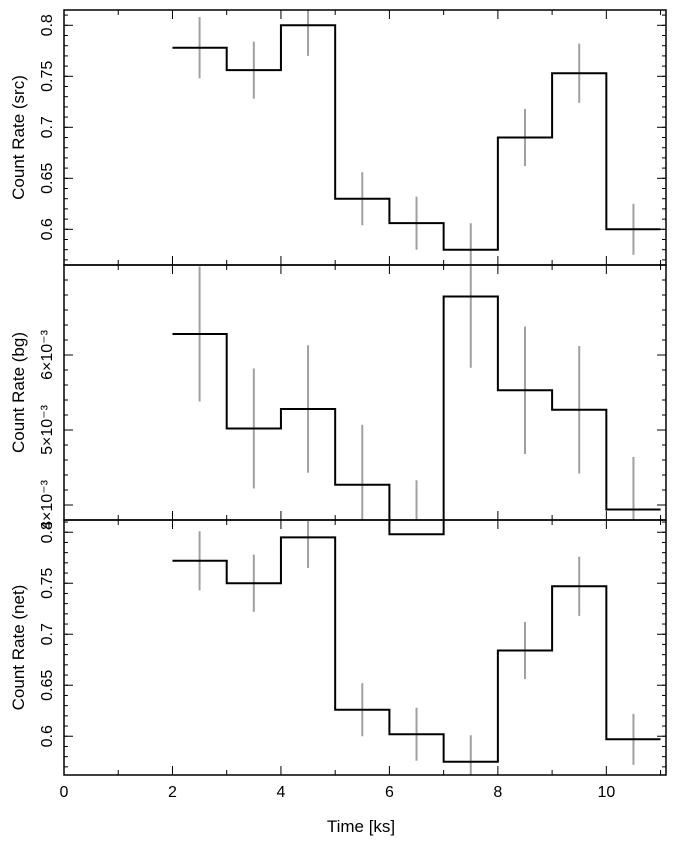 This screenshot has width=676, height=846. Describe the element at coordinates (606, 792) in the screenshot. I see `x-tick-label: 10` at that location.